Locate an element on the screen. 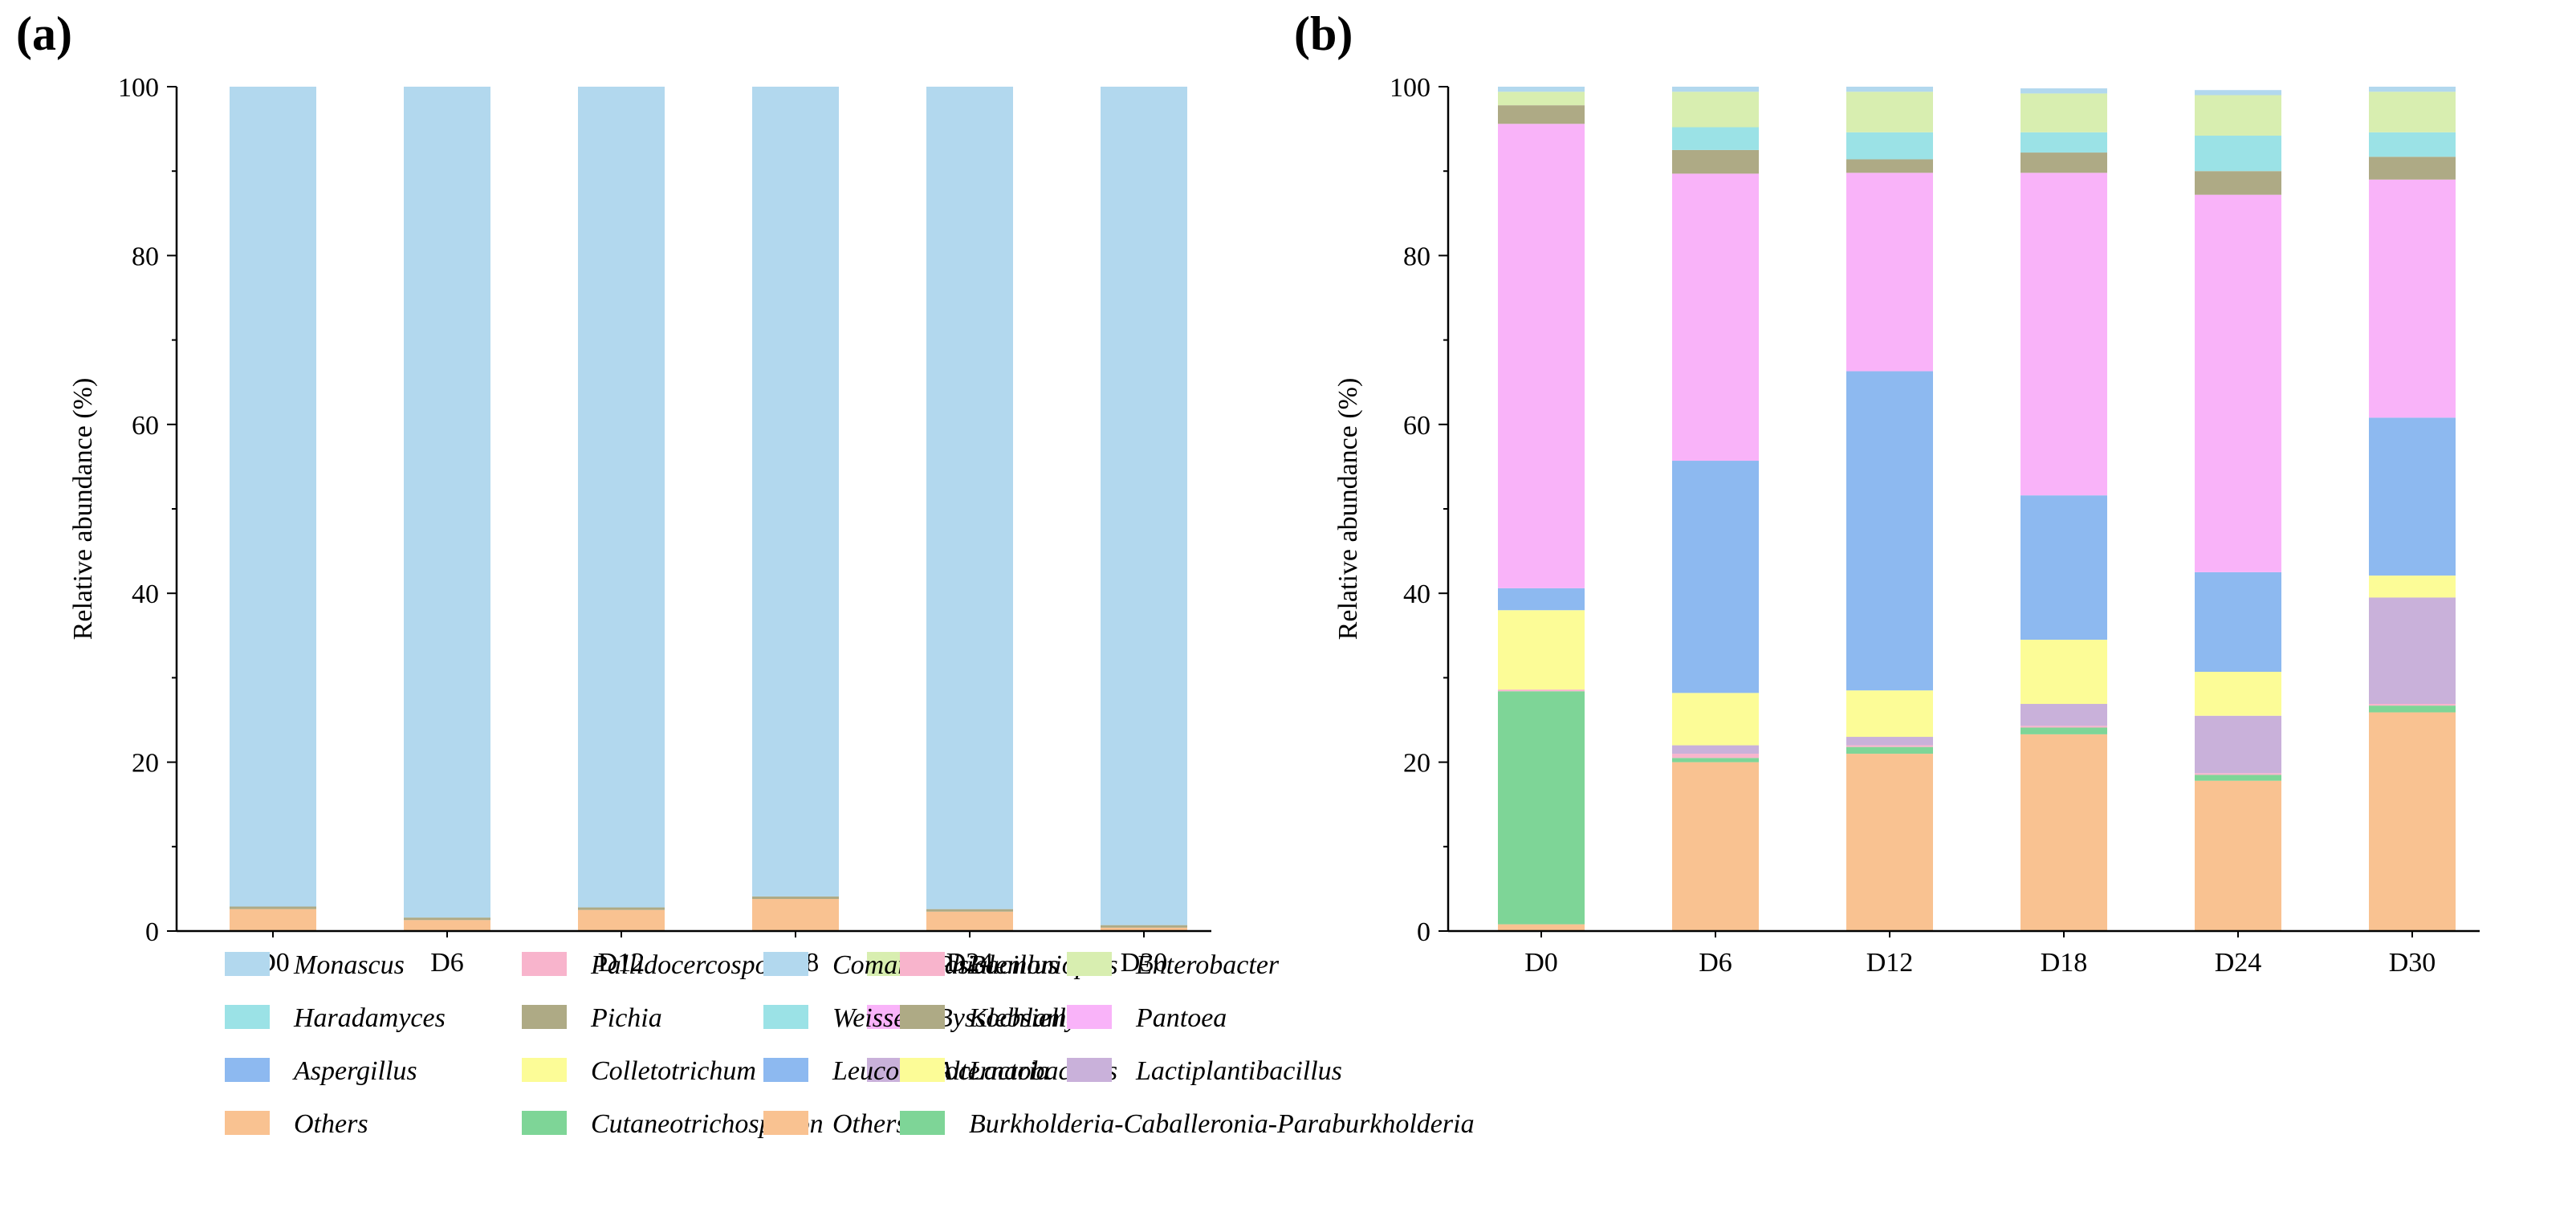 The width and height of the screenshot is (2576, 1224). legend-label: Bacillus is located at coordinates (1013, 965).